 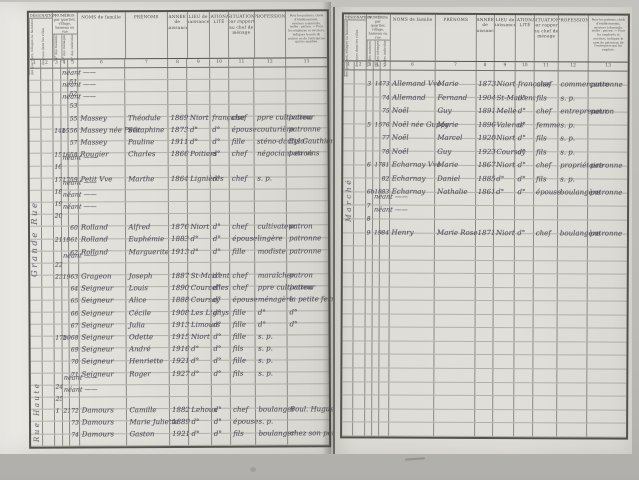 What do you see at coordinates (515, 93) in the screenshot?
I see `cell-lieu: St-Maixent` at bounding box center [515, 93].